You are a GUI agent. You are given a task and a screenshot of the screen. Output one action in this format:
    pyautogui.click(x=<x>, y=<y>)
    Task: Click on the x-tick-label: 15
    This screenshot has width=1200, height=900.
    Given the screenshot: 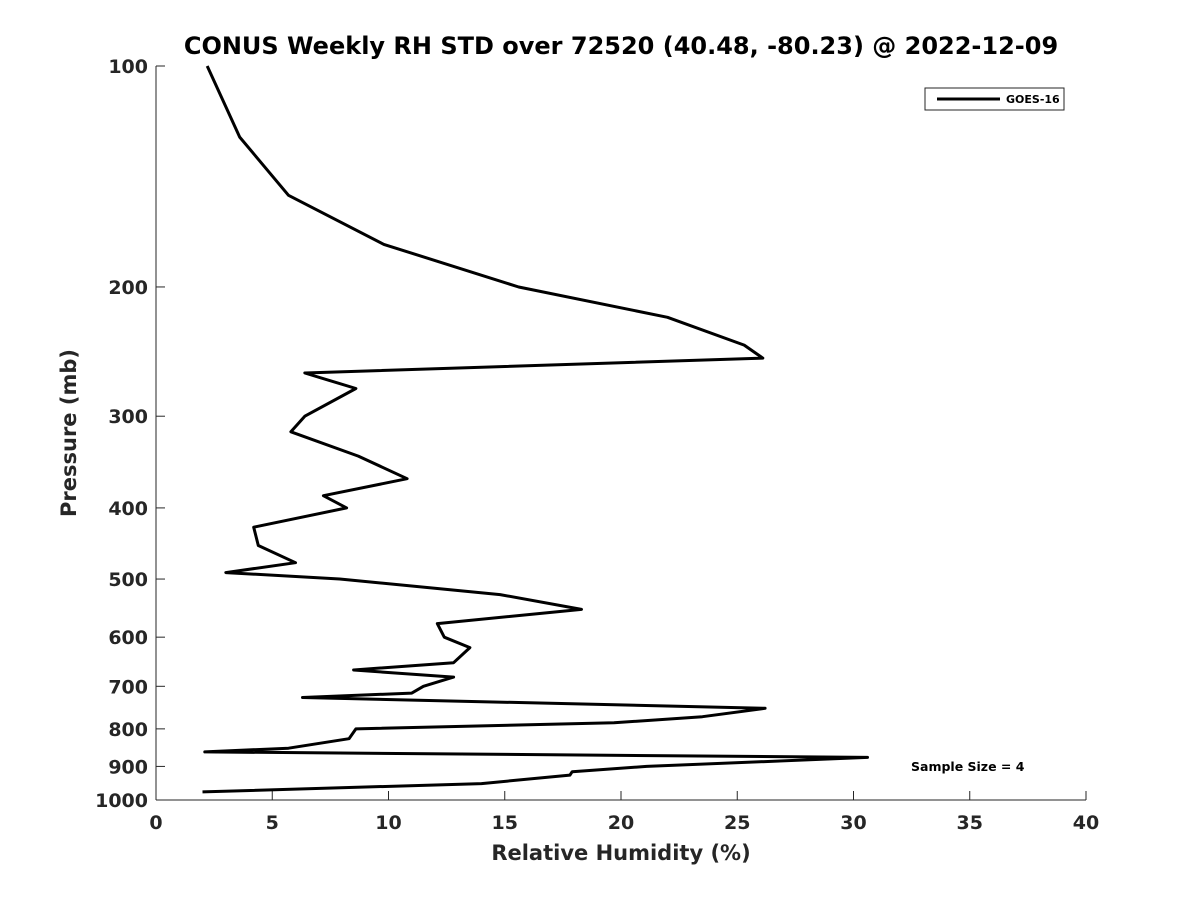 What is the action you would take?
    pyautogui.click(x=505, y=823)
    